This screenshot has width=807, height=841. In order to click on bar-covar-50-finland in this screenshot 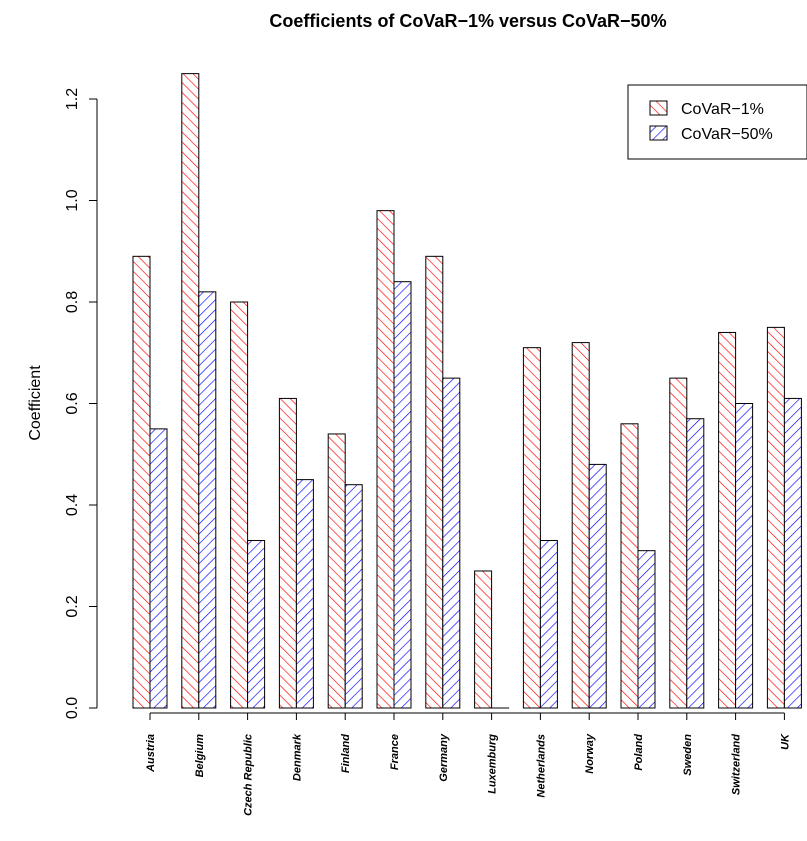, I will do `click(353, 596)`.